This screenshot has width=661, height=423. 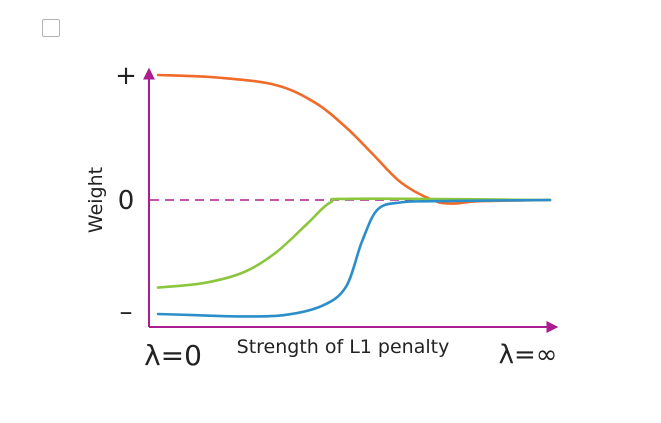 I want to click on x-start-label: λ=0, so click(x=173, y=355).